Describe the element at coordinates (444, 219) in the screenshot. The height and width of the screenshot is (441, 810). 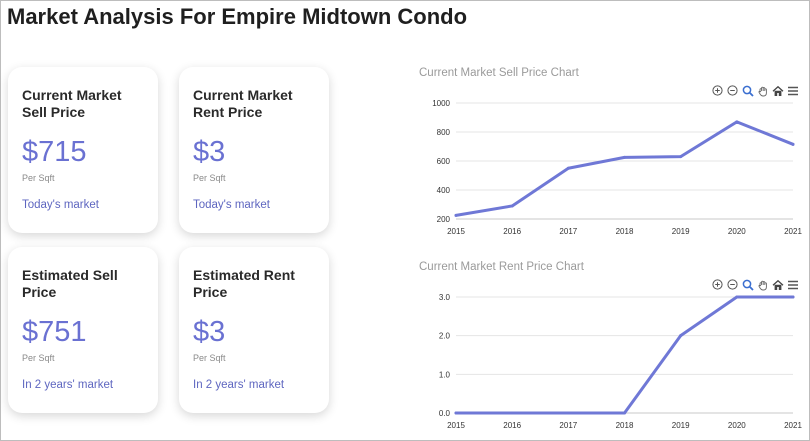
I see `y-tick-label: 200` at that location.